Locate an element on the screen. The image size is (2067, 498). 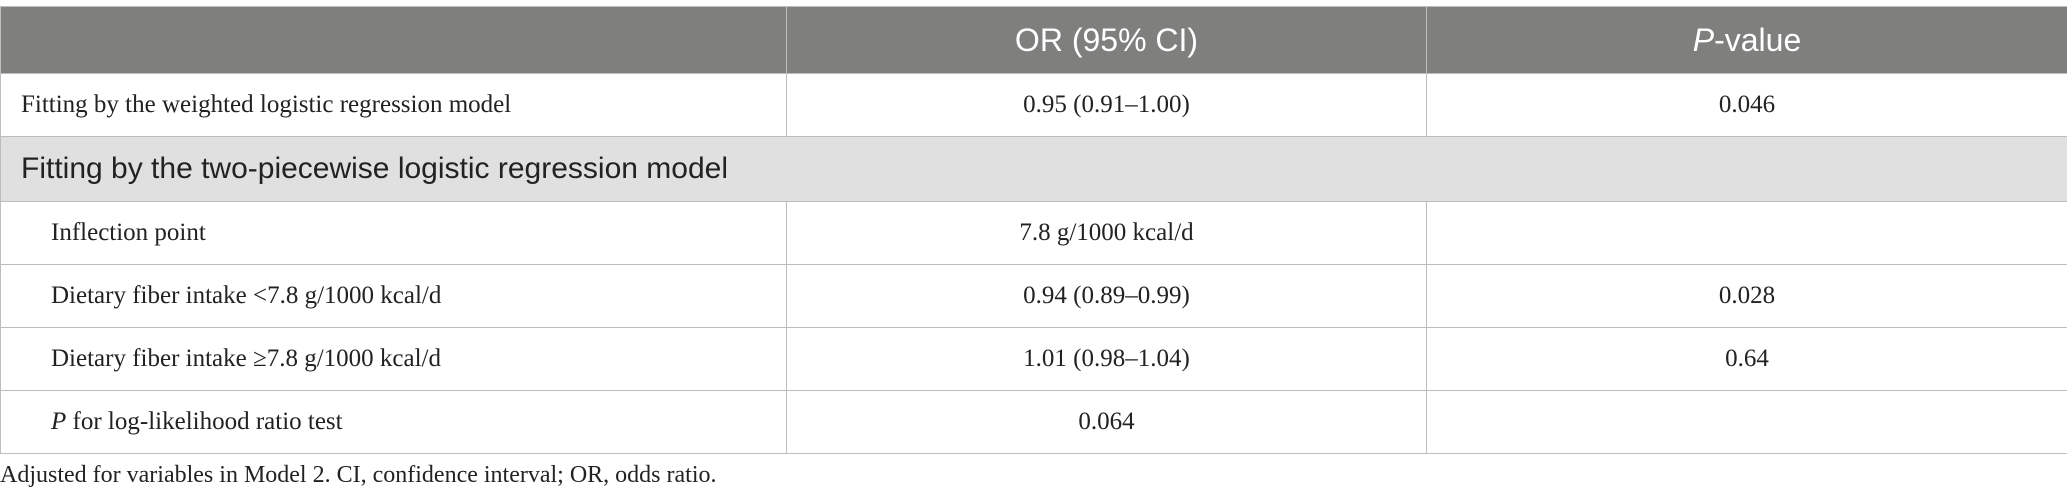
label-cell: Inflection point is located at coordinates (393, 233).